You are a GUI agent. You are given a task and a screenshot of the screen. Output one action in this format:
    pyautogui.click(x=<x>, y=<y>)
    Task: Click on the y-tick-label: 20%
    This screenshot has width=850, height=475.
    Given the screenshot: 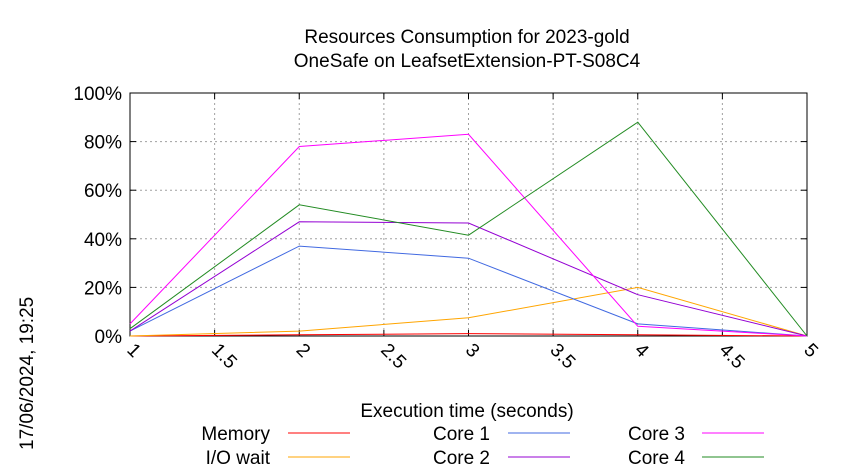 What is the action you would take?
    pyautogui.click(x=103, y=288)
    